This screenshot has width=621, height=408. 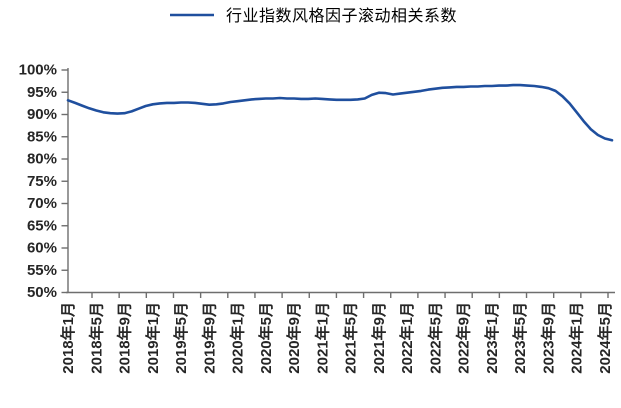 I want to click on svg-text: 2018年9月, so click(x=125, y=338).